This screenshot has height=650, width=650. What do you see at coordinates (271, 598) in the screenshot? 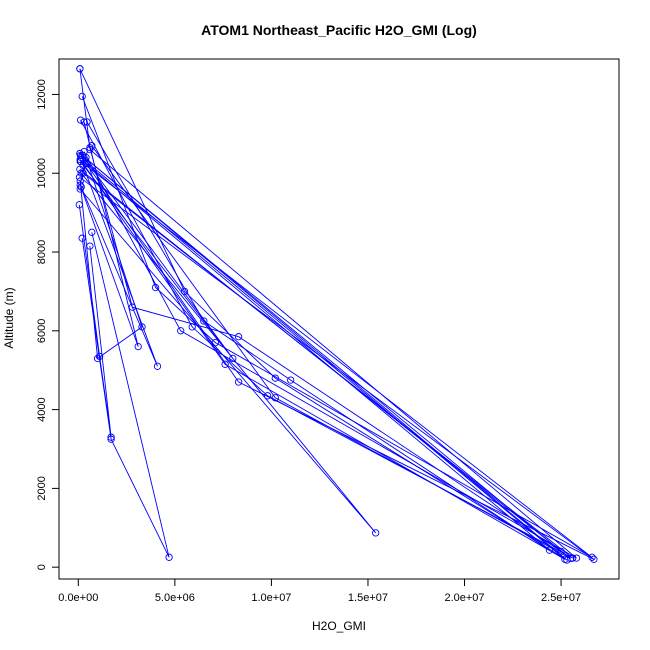
I see `x-tick-label: 1.0e+07` at bounding box center [271, 598].